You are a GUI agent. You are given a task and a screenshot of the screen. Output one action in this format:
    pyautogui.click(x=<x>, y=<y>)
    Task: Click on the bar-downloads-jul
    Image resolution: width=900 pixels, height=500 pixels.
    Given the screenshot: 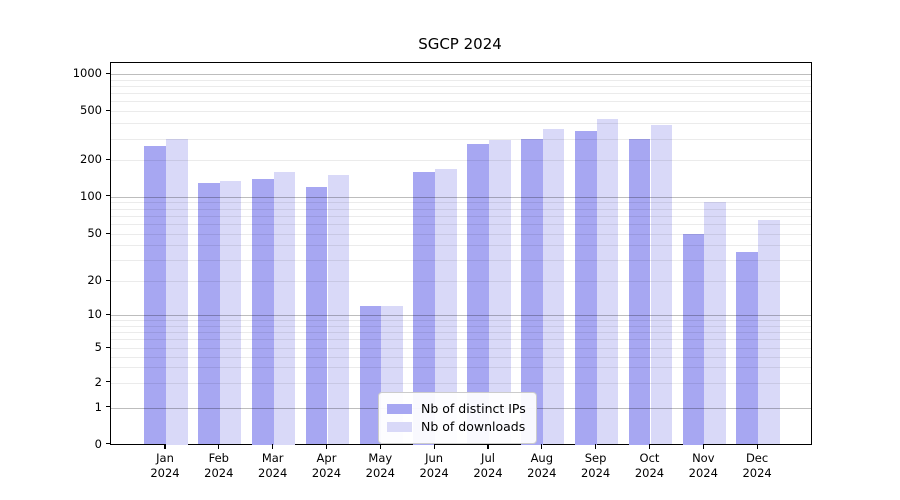 What is the action you would take?
    pyautogui.click(x=500, y=292)
    